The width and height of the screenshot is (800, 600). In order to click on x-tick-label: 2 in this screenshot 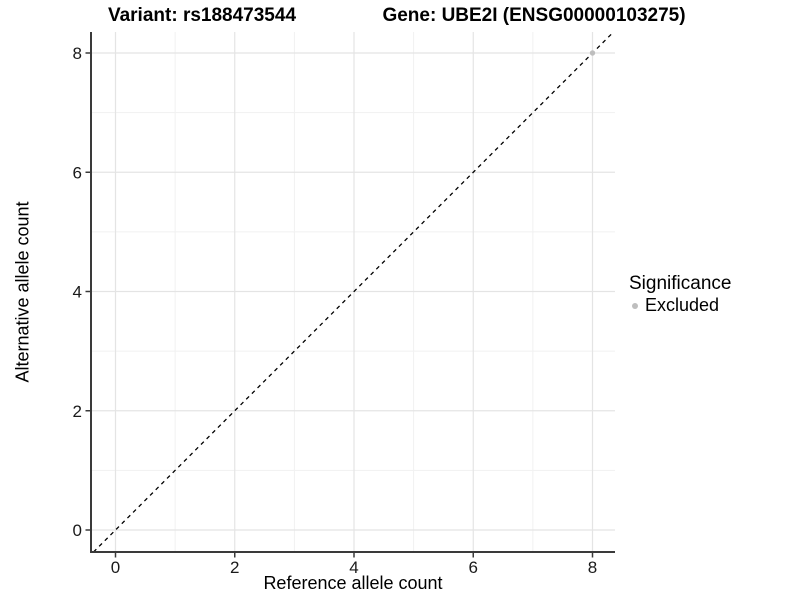, I will do `click(234, 567)`.